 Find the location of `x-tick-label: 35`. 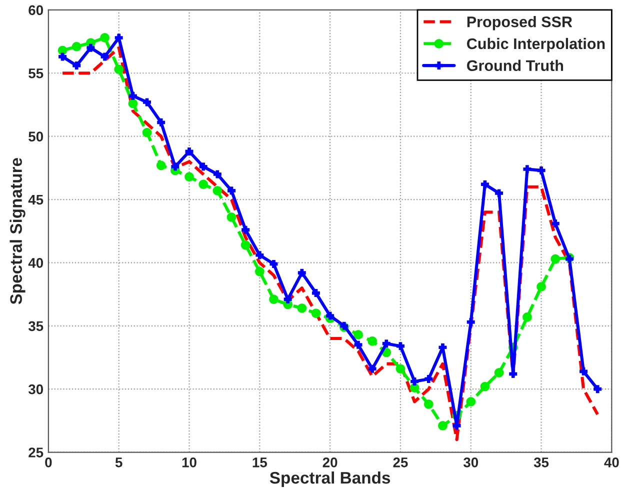

x-tick-label: 35 is located at coordinates (541, 463).